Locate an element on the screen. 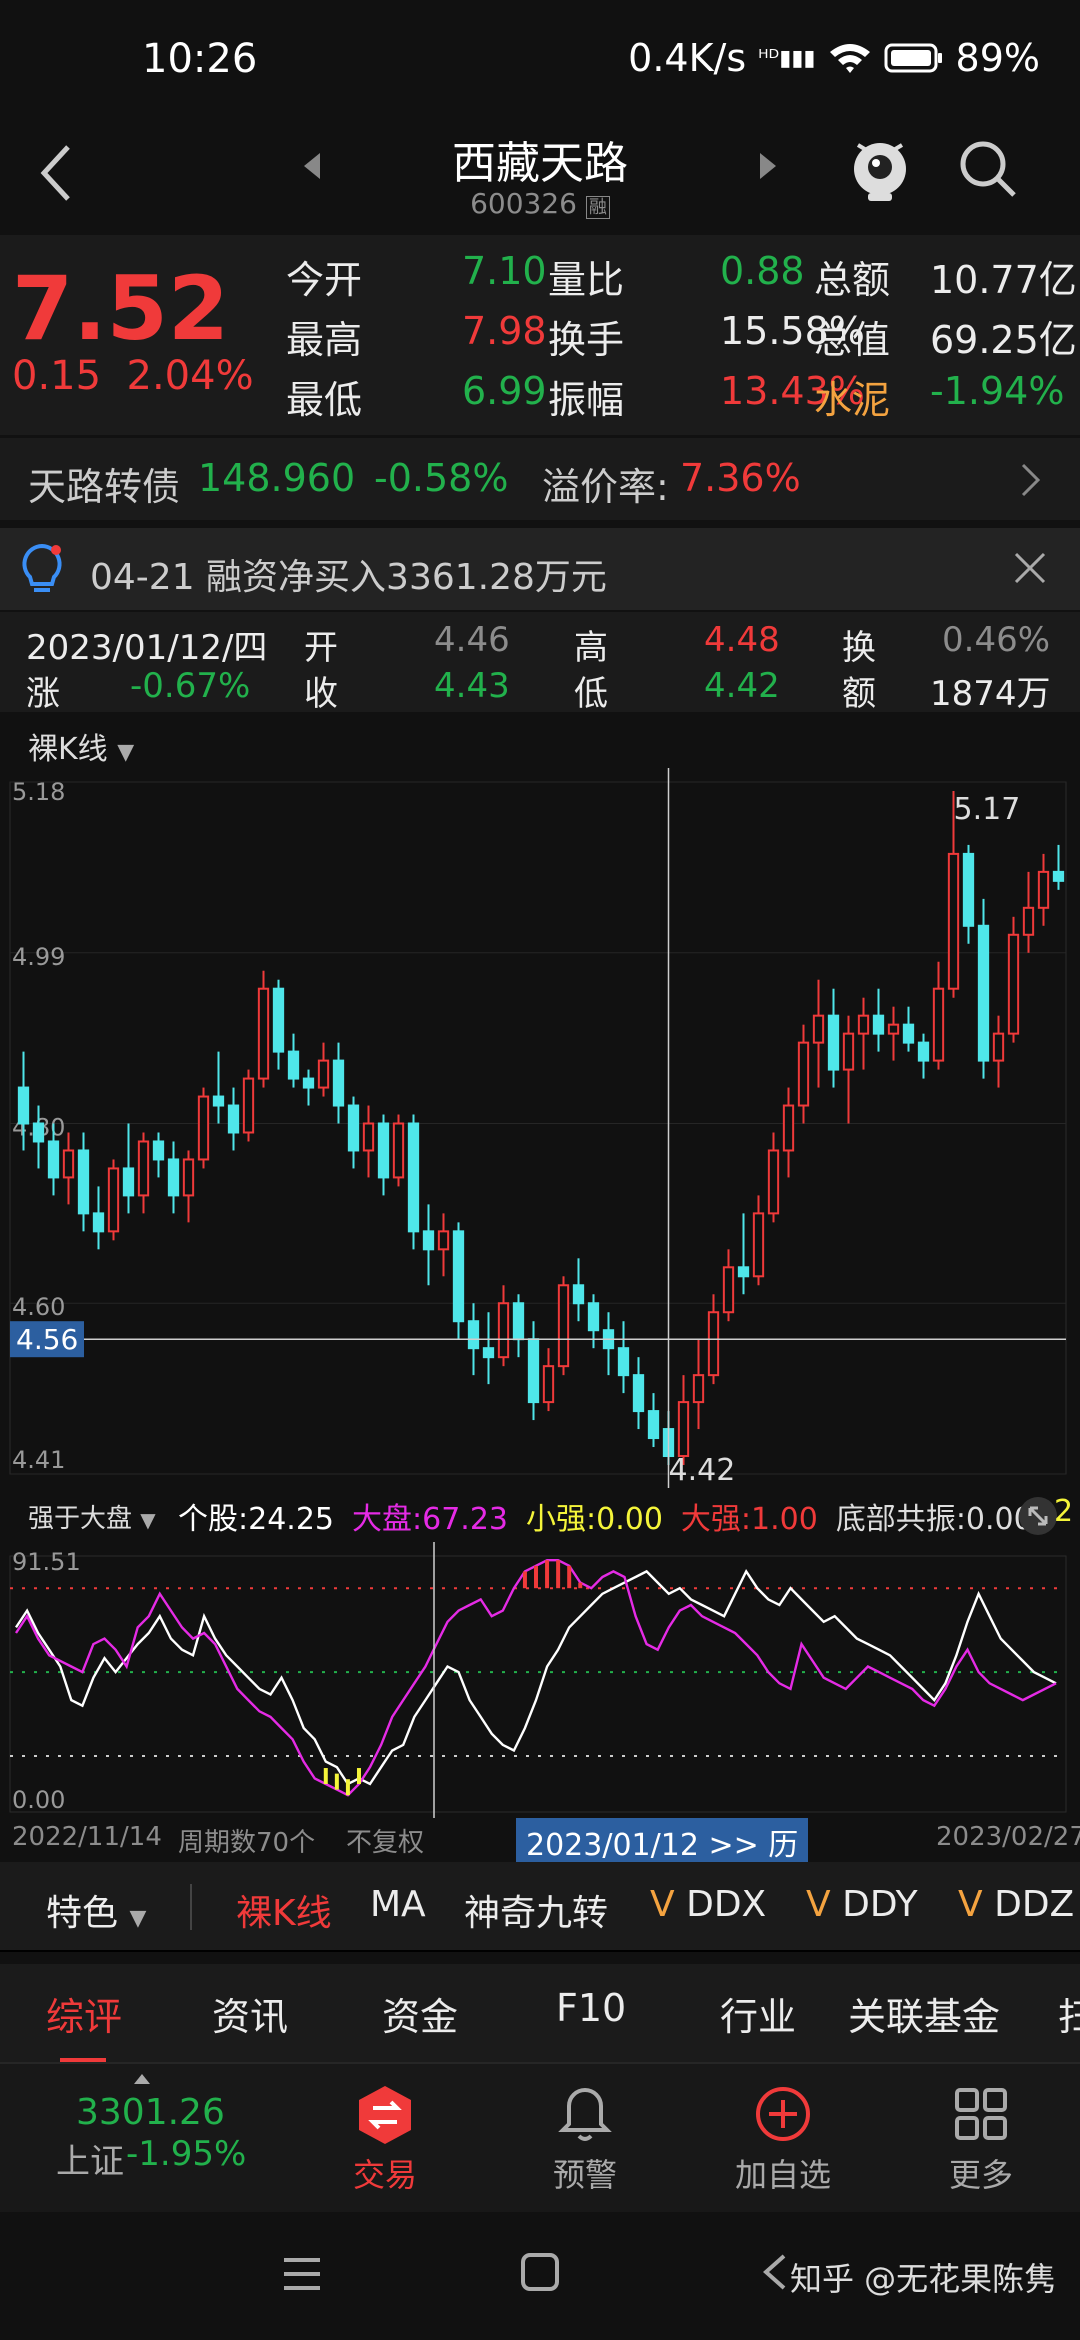 The image size is (1080, 2340). market-line is located at coordinates (535, 1678).